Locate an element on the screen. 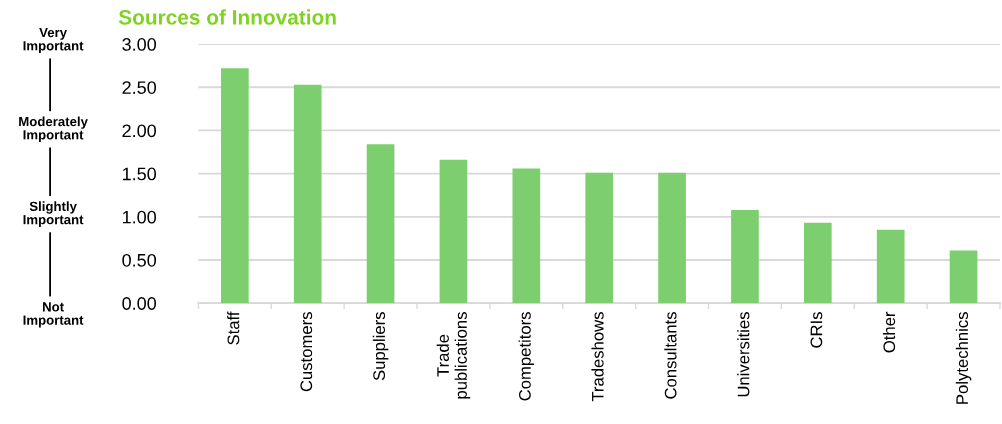 This screenshot has height=424, width=1002. chart-title: Sources of Innovation is located at coordinates (227, 17).